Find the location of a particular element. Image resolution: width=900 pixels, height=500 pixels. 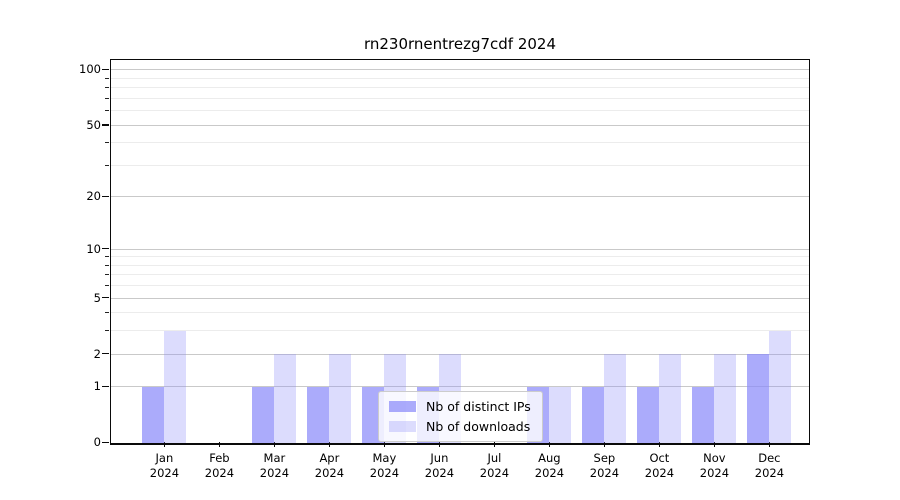

x-tick-label: Nov 2024 is located at coordinates (714, 466).